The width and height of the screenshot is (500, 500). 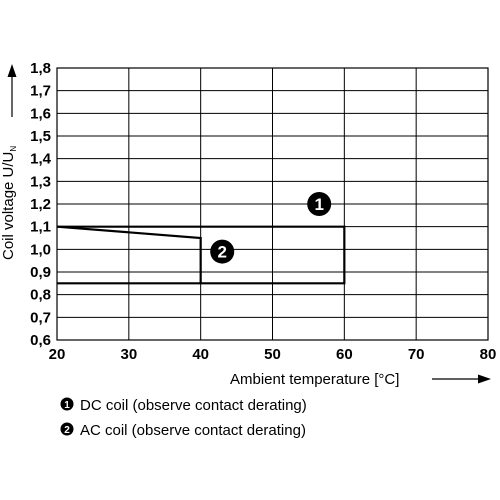 What do you see at coordinates (314, 379) in the screenshot?
I see `x-axis-label: Ambient temperature [°C]` at bounding box center [314, 379].